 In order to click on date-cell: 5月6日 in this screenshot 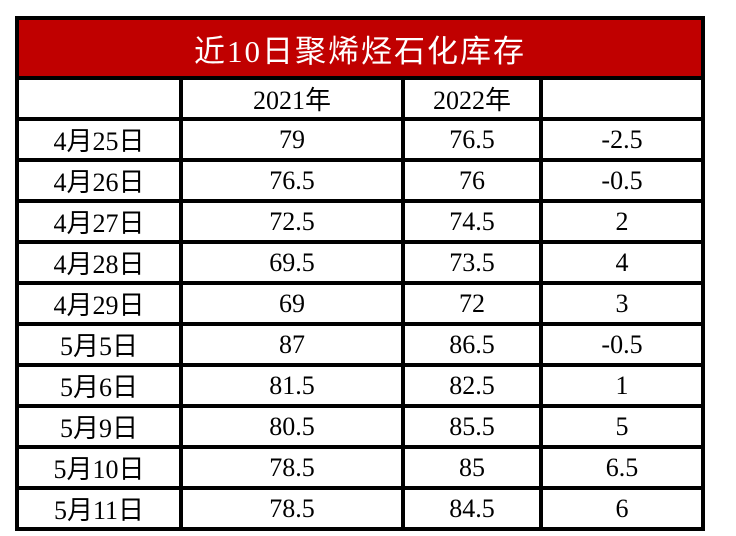, I will do `click(99, 385)`.